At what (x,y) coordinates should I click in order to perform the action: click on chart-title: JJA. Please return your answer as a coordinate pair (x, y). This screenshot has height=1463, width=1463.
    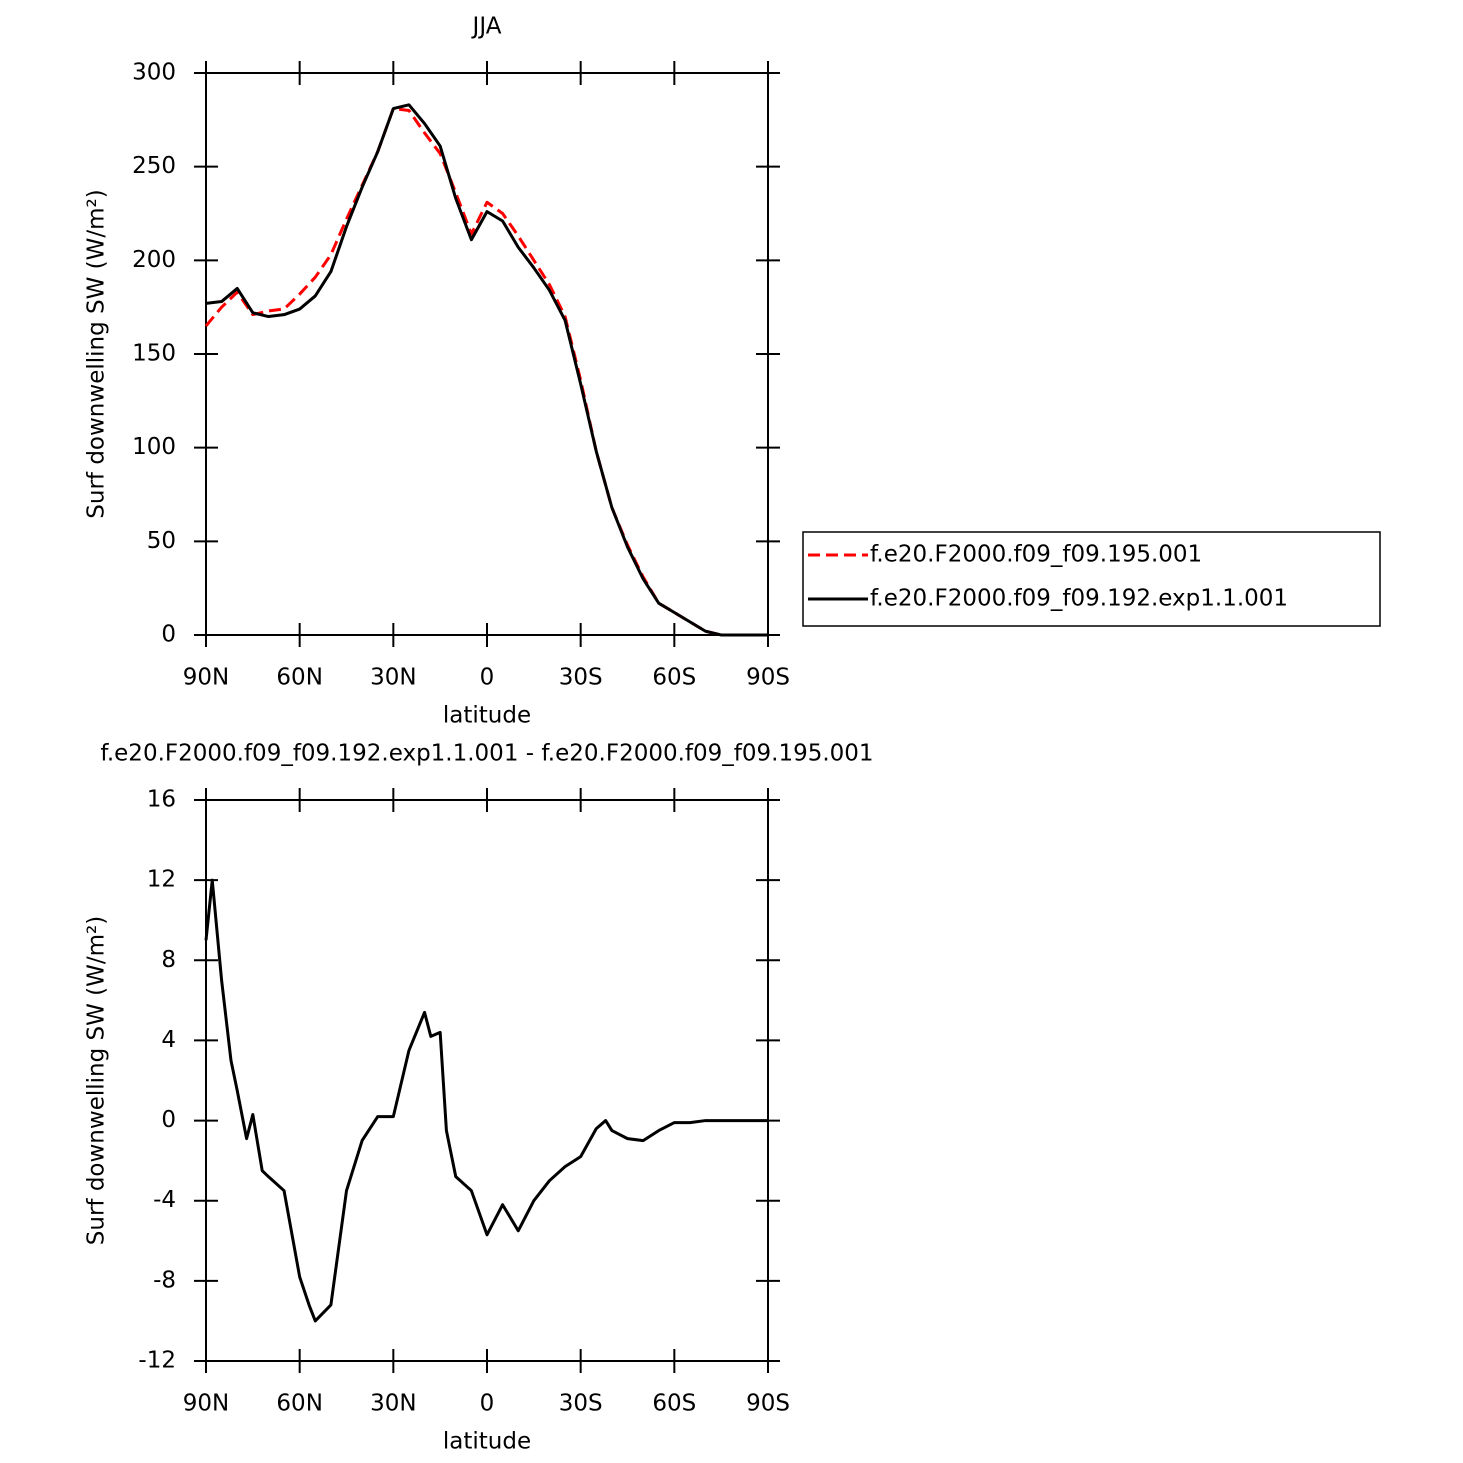
    Looking at the image, I should click on (486, 27).